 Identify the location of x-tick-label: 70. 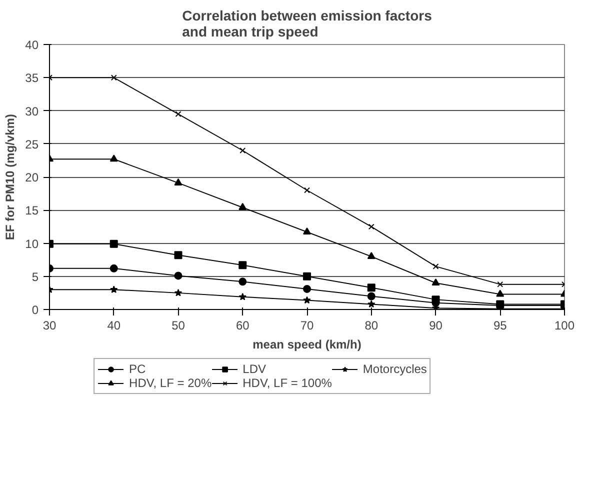
(307, 325).